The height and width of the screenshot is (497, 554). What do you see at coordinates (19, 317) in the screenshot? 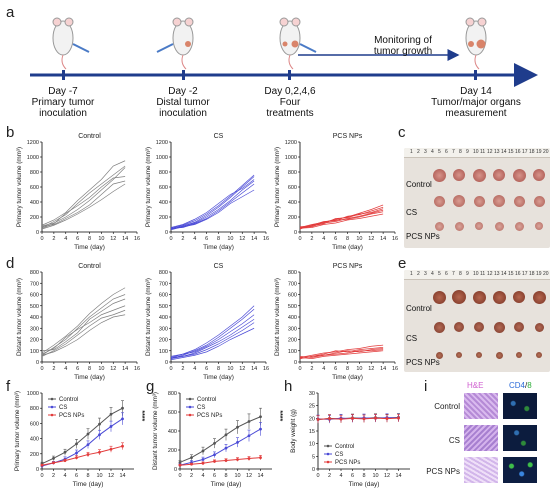
I see `y-axis-label: Distant tumor volume (mm³)` at bounding box center [19, 317].